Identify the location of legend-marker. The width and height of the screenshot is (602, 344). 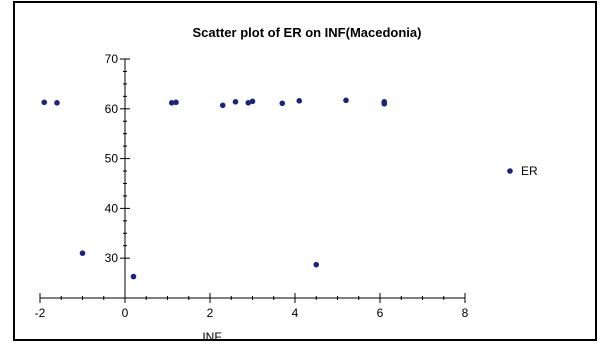
(510, 171).